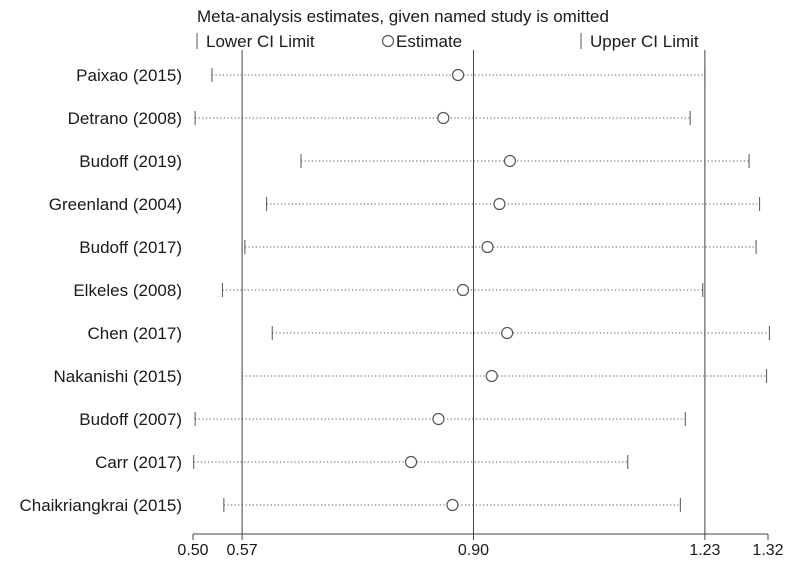 The image size is (800, 569). What do you see at coordinates (130, 161) in the screenshot?
I see `study-label: Budoff (2019)` at bounding box center [130, 161].